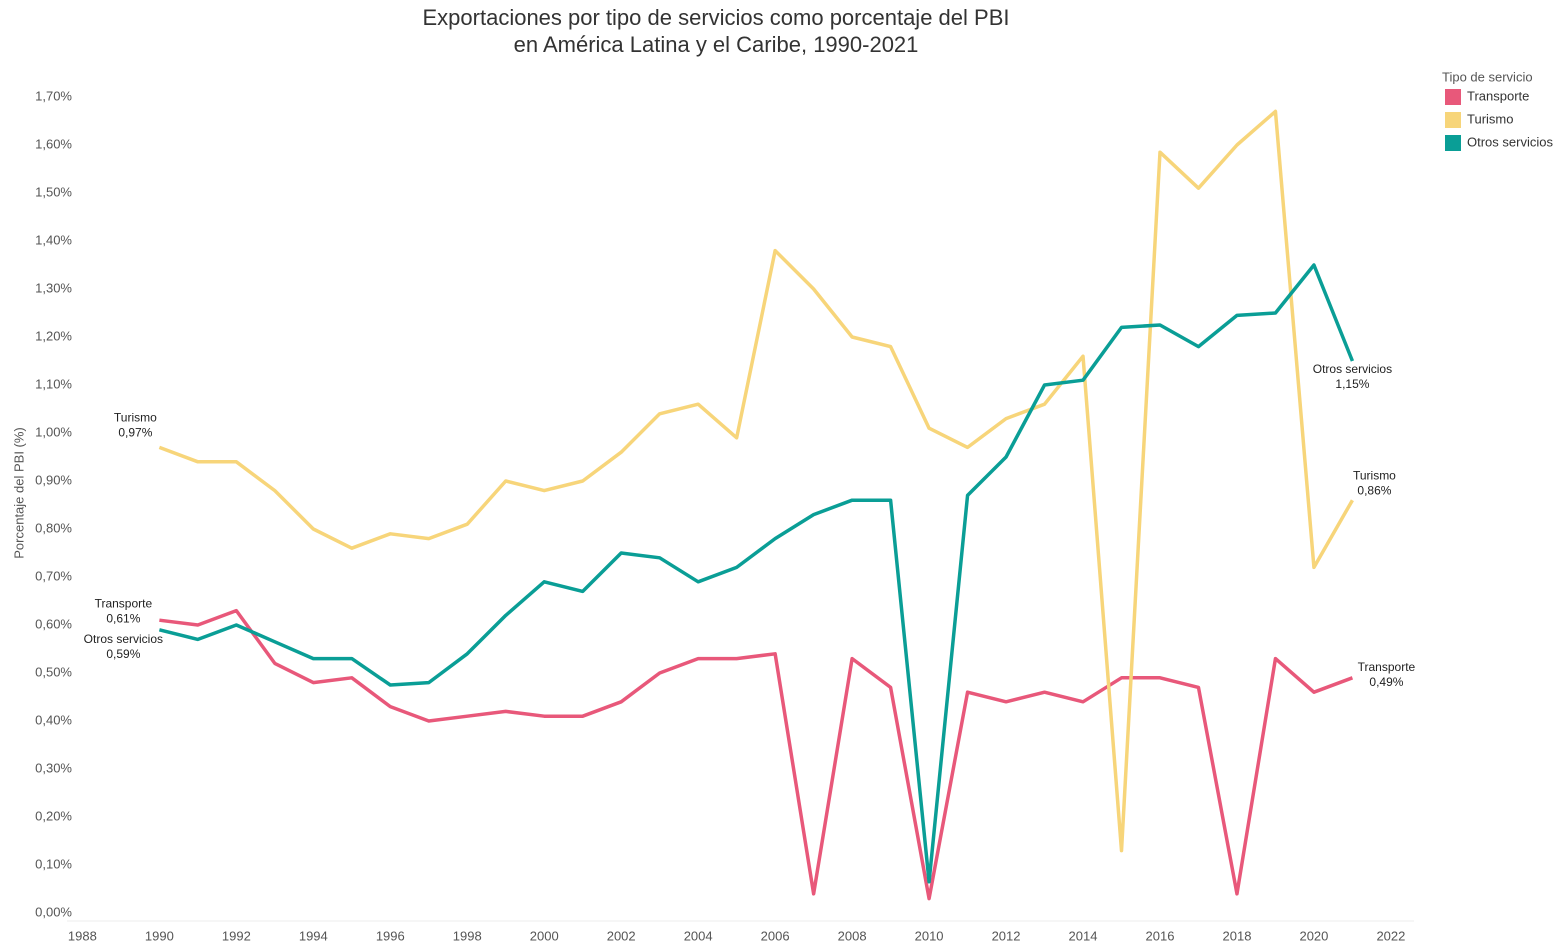 The width and height of the screenshot is (1560, 944). Describe the element at coordinates (1390, 935) in the screenshot. I see `x-tick-label: 2022` at that location.